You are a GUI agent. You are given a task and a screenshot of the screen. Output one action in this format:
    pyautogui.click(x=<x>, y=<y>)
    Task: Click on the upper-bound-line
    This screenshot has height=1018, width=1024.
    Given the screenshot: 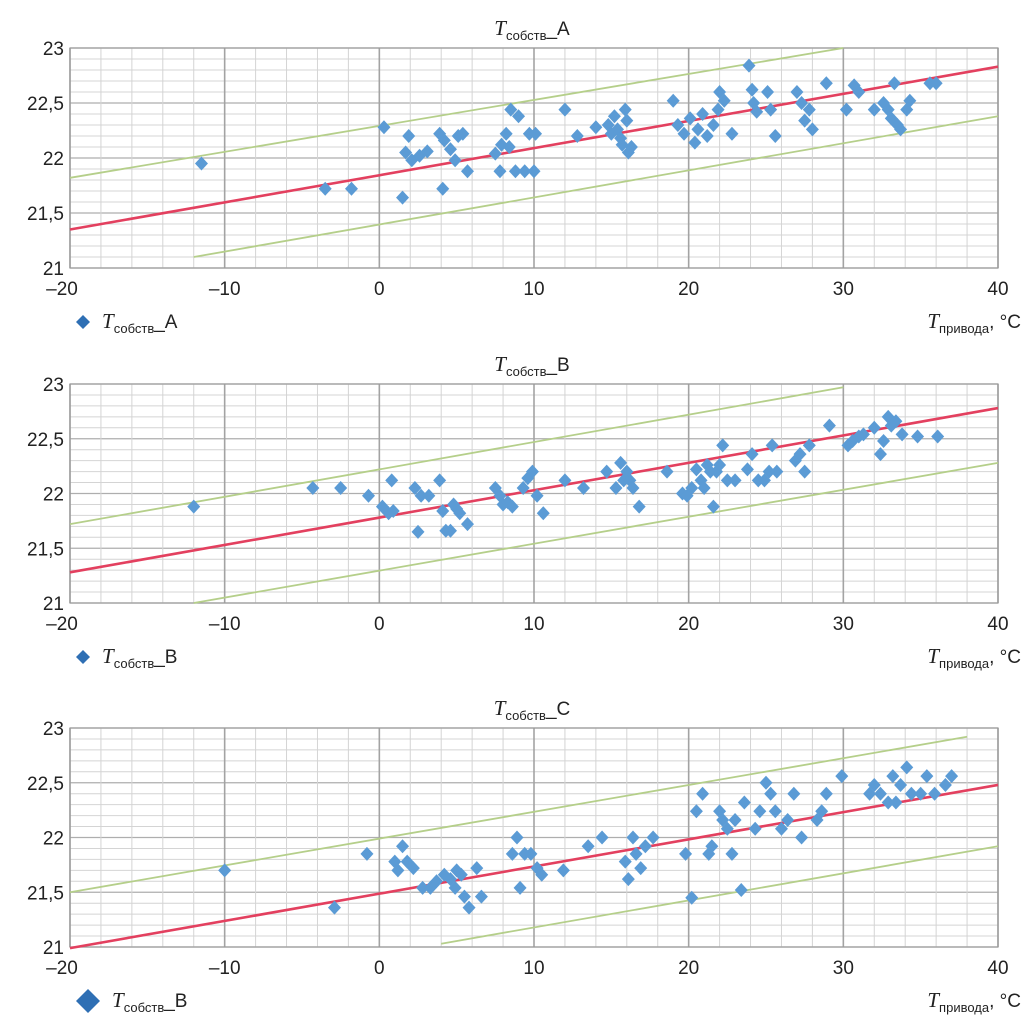 What is the action you would take?
    pyautogui.click(x=456, y=456)
    